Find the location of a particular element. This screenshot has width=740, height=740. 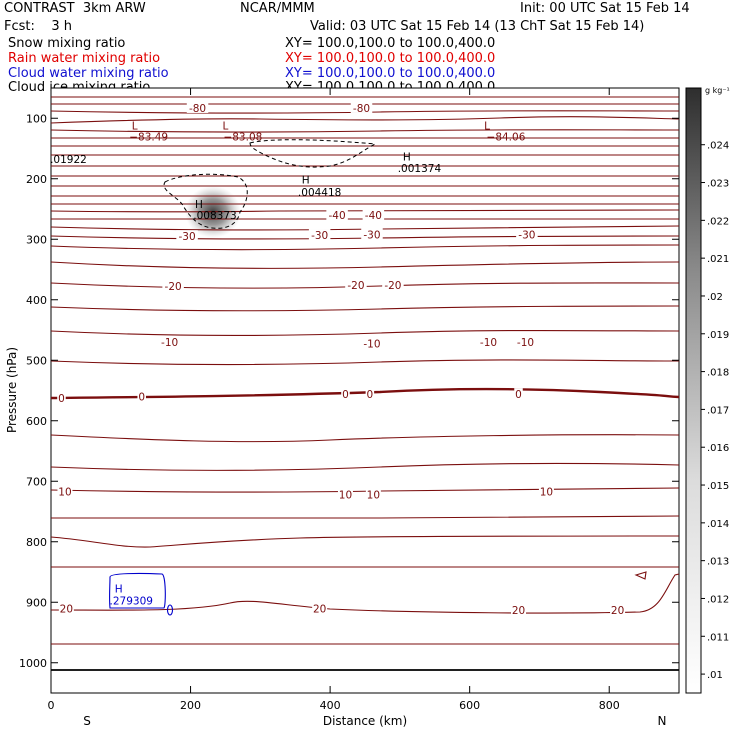

y-axis-label: Pressure (hPa) is located at coordinates (12, 390).